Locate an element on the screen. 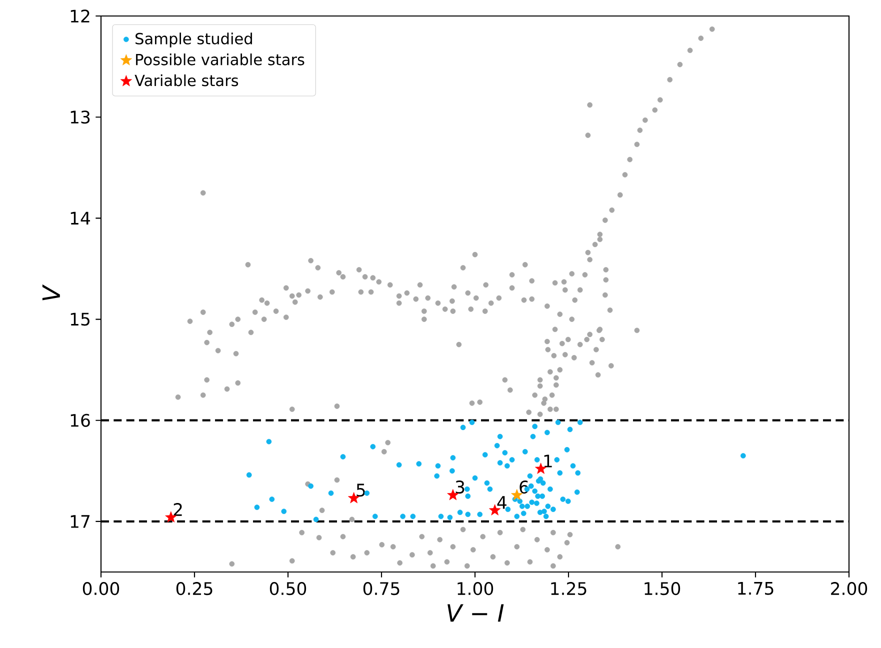 Image resolution: width=881 pixels, height=648 pixels. annotation: 1 is located at coordinates (548, 461).